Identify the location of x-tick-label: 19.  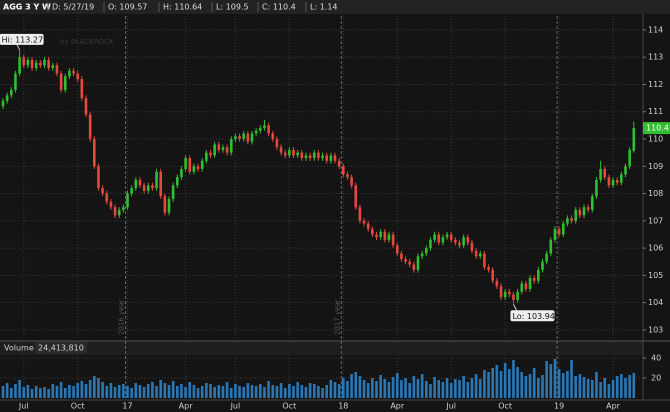
(559, 406).